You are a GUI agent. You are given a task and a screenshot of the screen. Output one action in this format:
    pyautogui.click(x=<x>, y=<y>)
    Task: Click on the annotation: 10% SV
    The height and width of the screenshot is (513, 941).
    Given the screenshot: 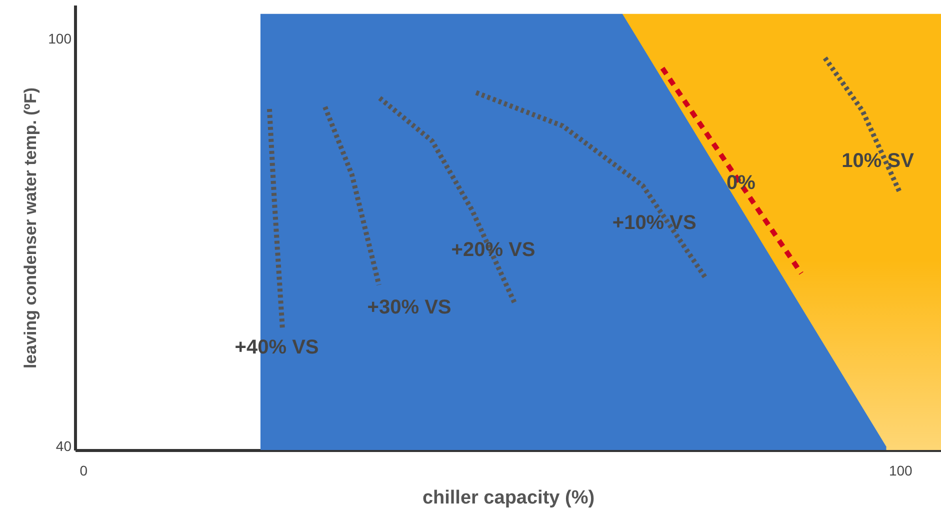 What is the action you would take?
    pyautogui.click(x=878, y=161)
    